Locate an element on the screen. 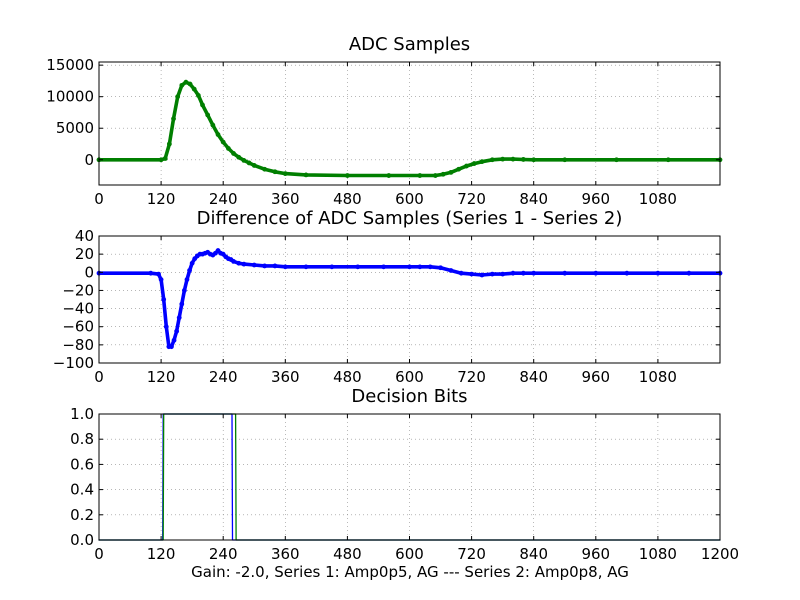 The width and height of the screenshot is (800, 600). y-tick-label: 15000 is located at coordinates (70, 65).